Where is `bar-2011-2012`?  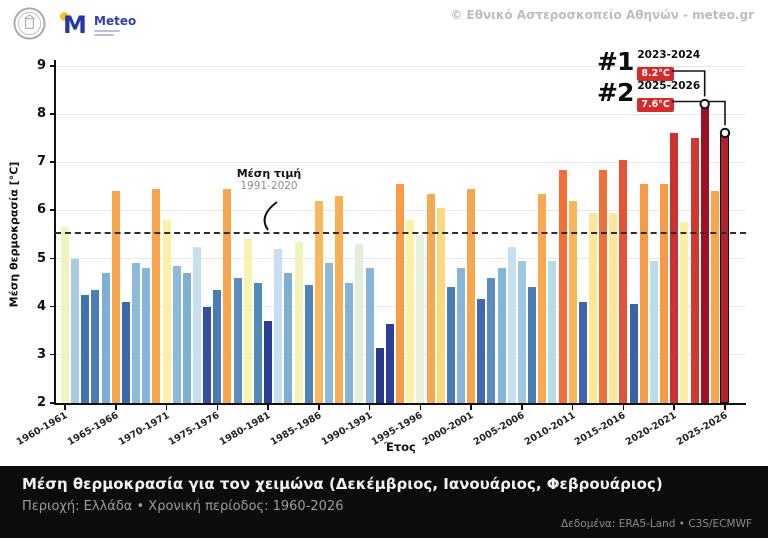
bar-2011-2012 is located at coordinates (582, 352).